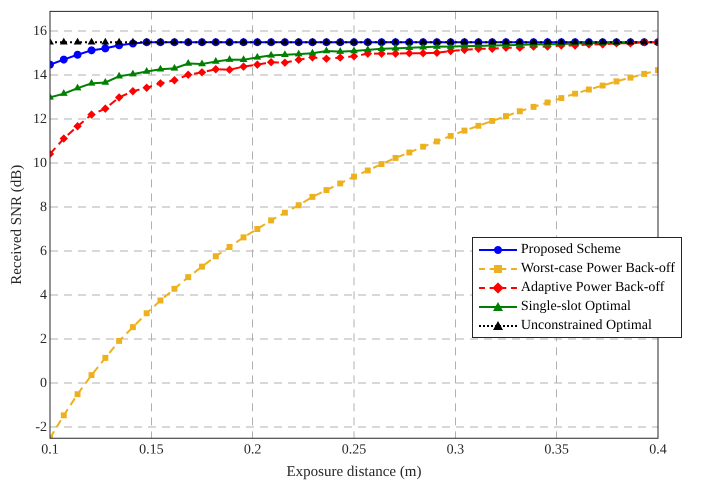 This screenshot has height=487, width=702. Describe the element at coordinates (40, 119) in the screenshot. I see `y-tick-label: 12` at that location.